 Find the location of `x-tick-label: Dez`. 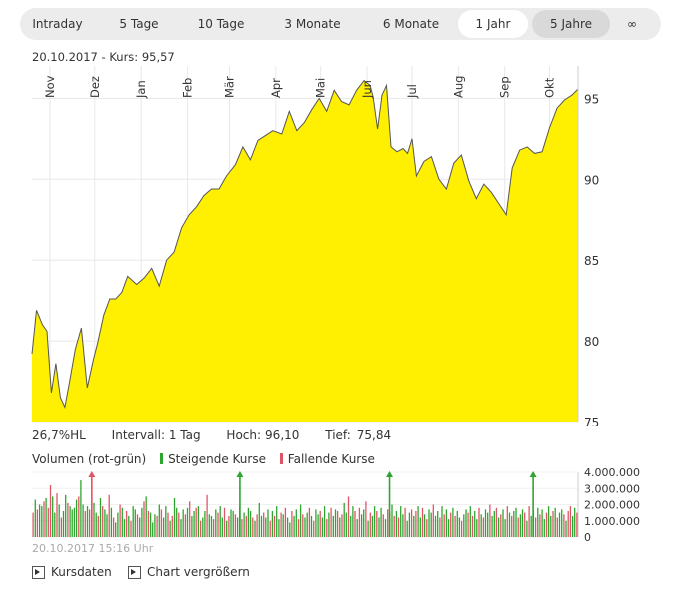

x-tick-label: Dez is located at coordinates (95, 87).